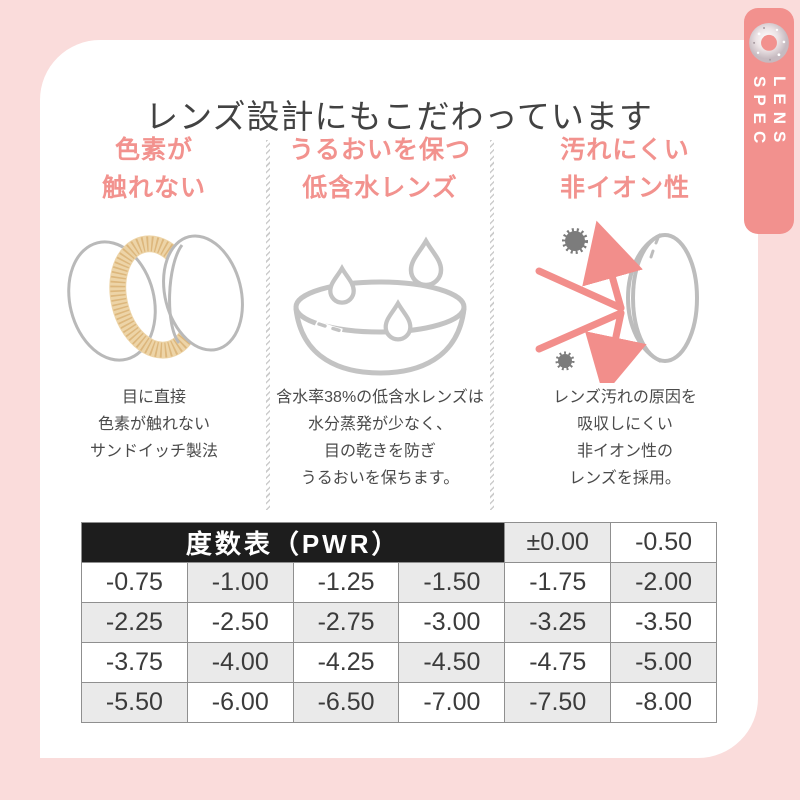  I want to click on table-row: 度数表（PWR） ±0.00 -0.50, so click(398, 542).